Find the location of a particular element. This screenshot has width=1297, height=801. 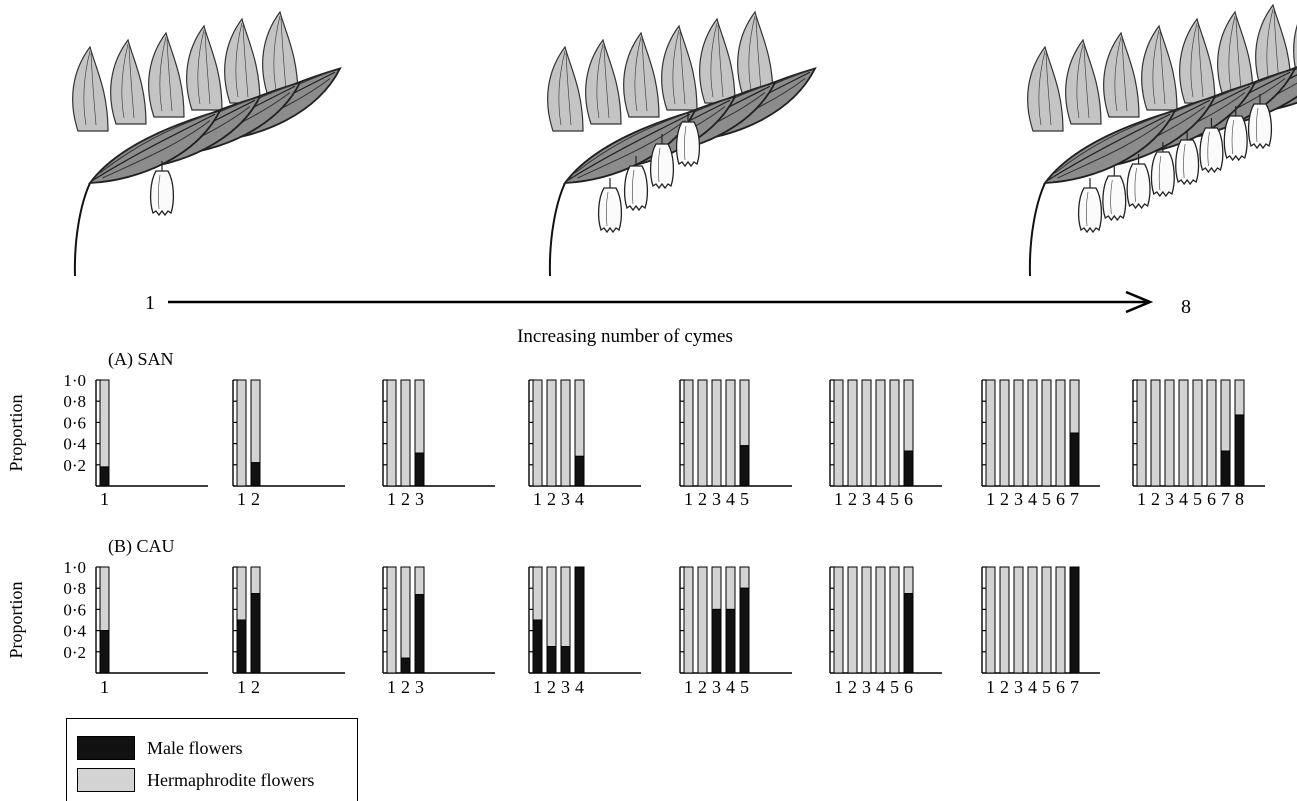

legend-item-male: Male flowers is located at coordinates (159, 748).